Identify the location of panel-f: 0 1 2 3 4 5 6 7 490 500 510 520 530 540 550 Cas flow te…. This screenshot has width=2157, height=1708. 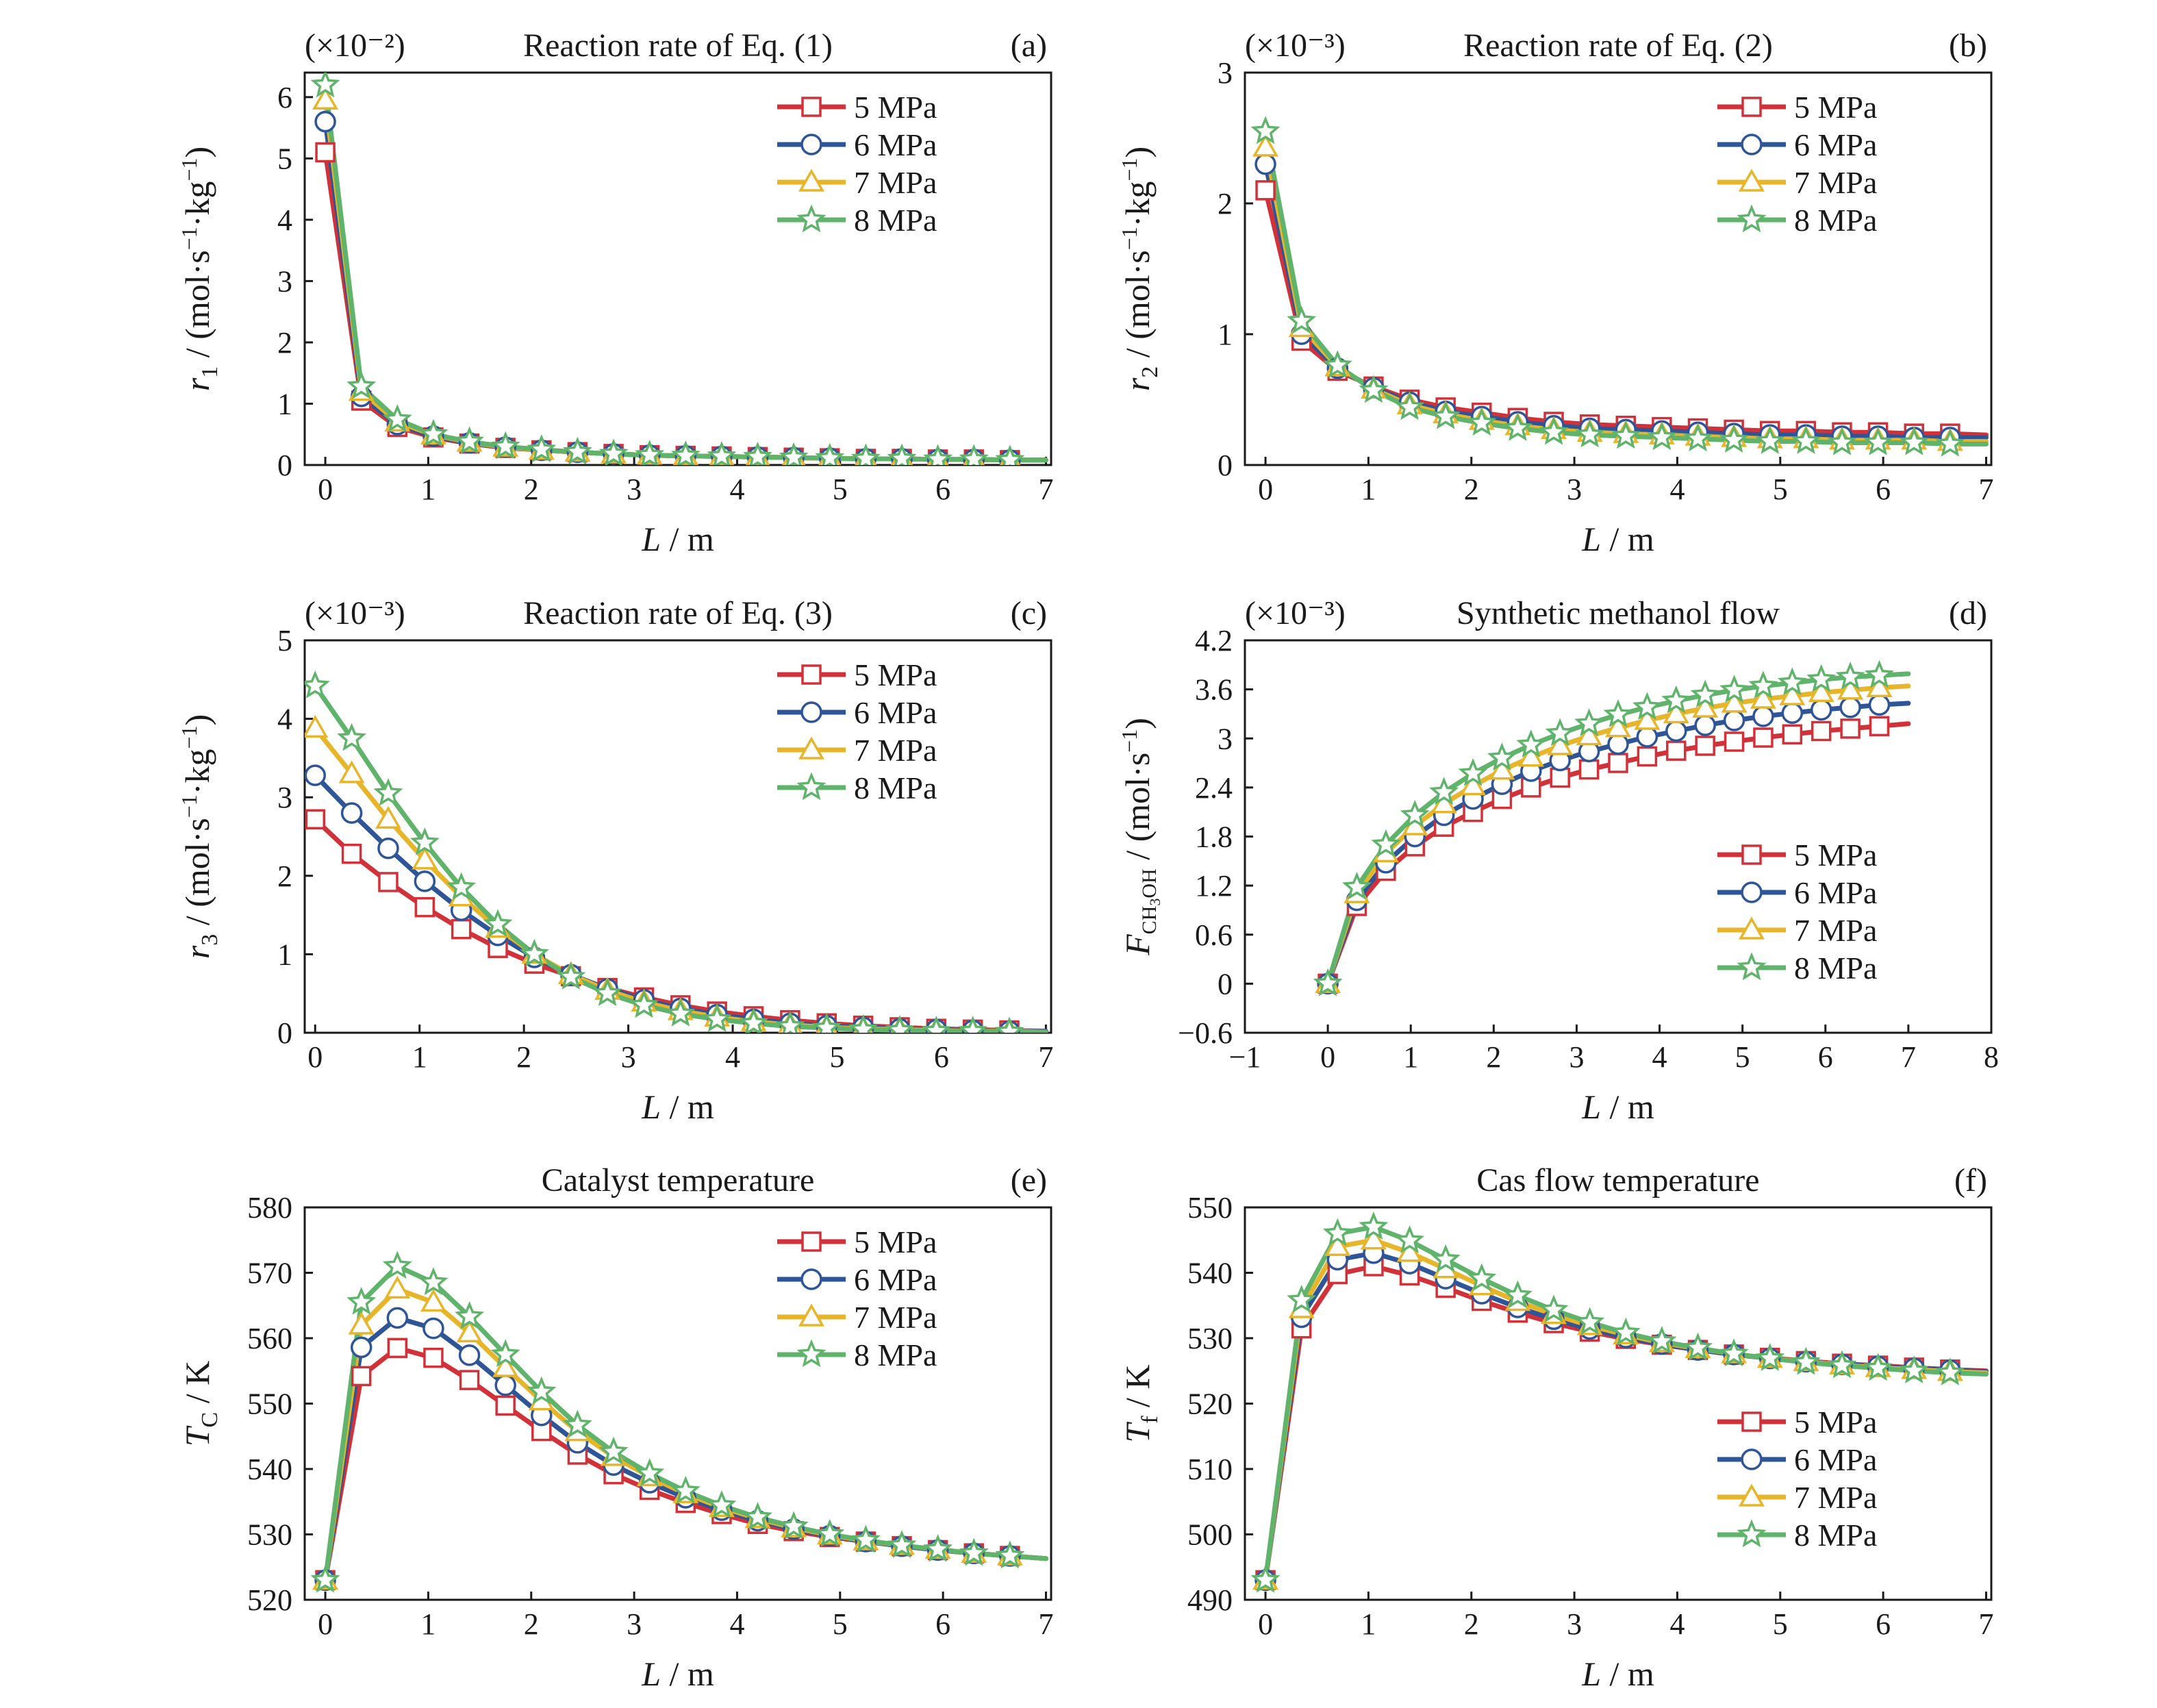
(1555, 1427).